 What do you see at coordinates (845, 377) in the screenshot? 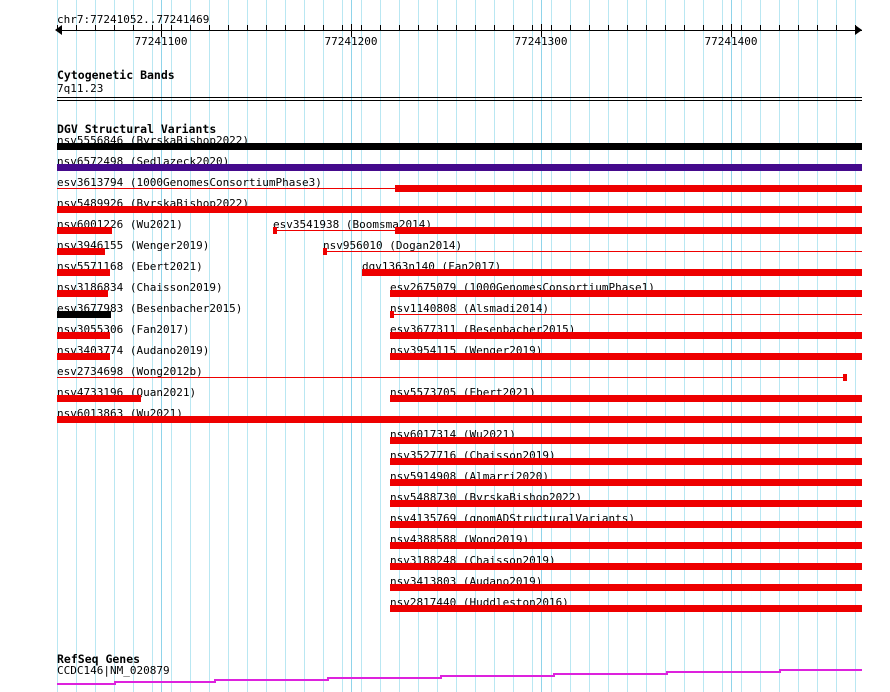
I see `variant-end-cap` at bounding box center [845, 377].